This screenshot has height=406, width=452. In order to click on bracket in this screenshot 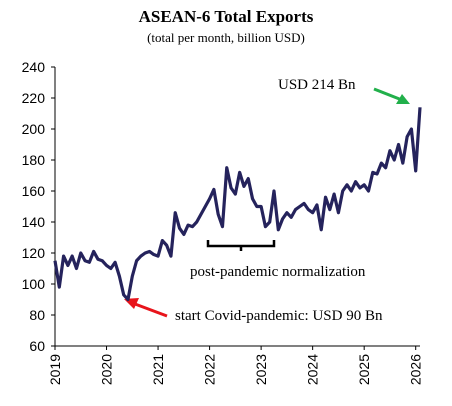, I will do `click(241, 245)`.